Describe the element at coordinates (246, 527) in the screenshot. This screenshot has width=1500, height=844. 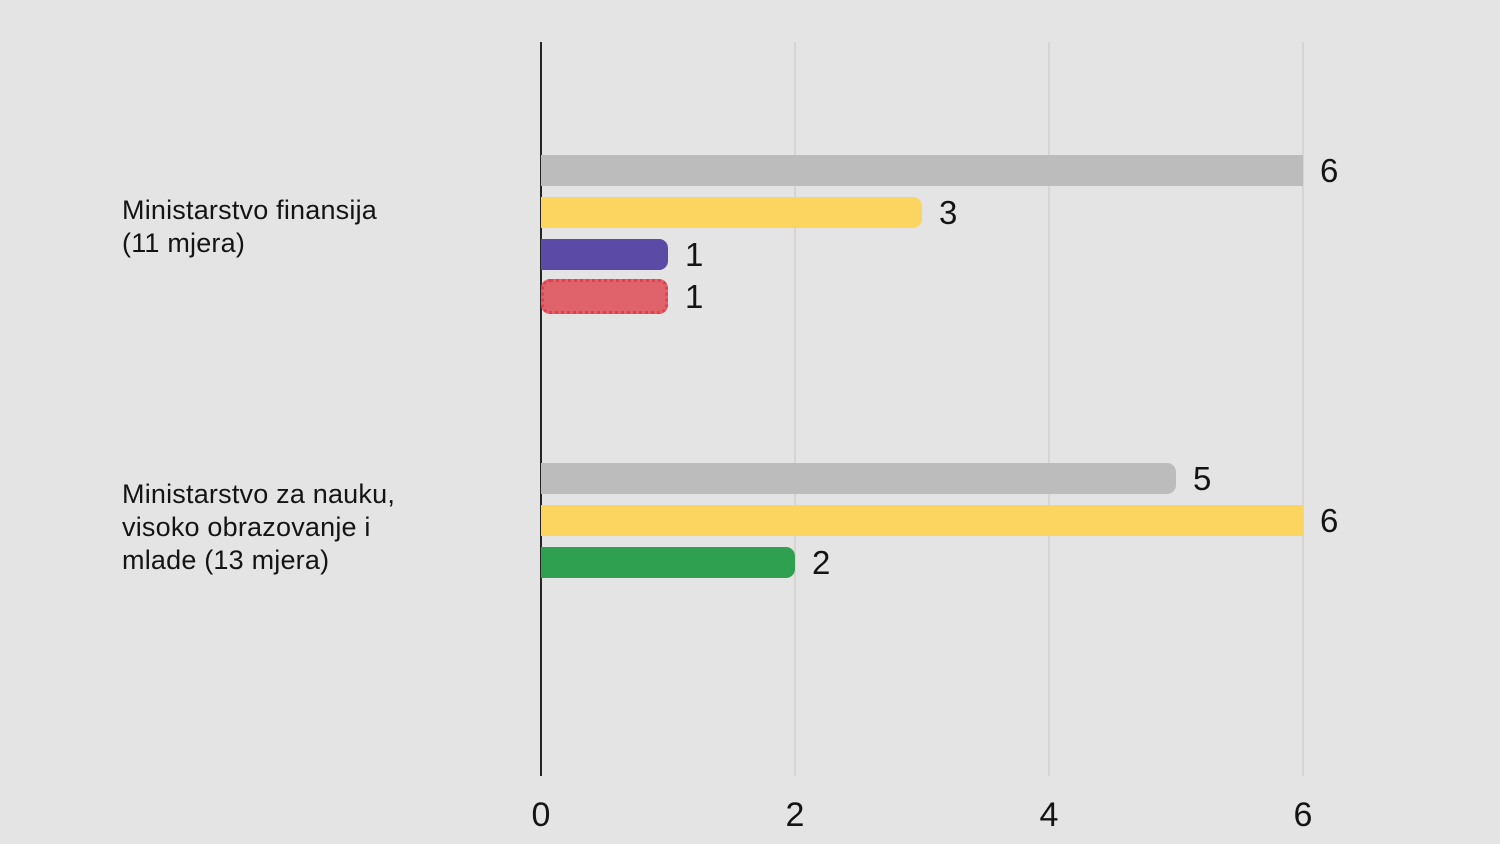
I see `category-label-line: visoko obrazovanje i` at that location.